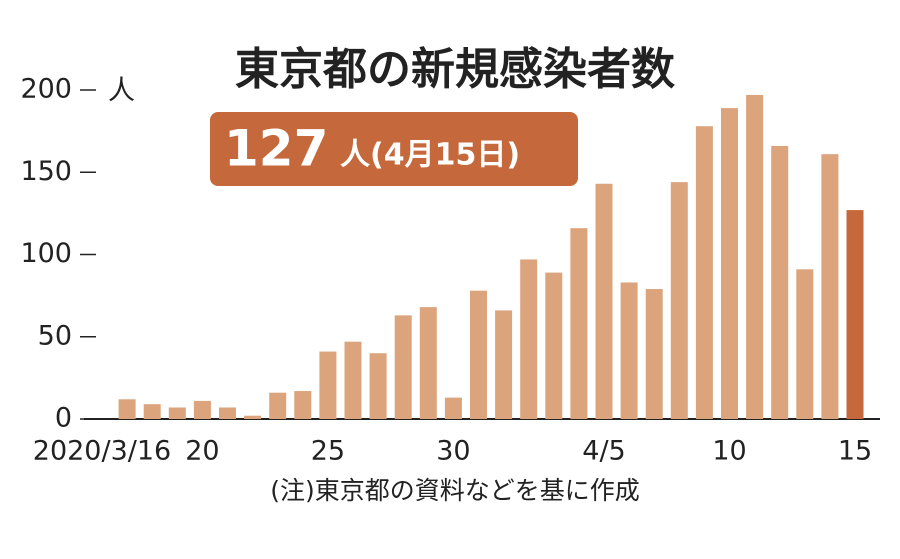 The height and width of the screenshot is (559, 900). I want to click on x-tick-label: 2020/3/16, so click(102, 451).